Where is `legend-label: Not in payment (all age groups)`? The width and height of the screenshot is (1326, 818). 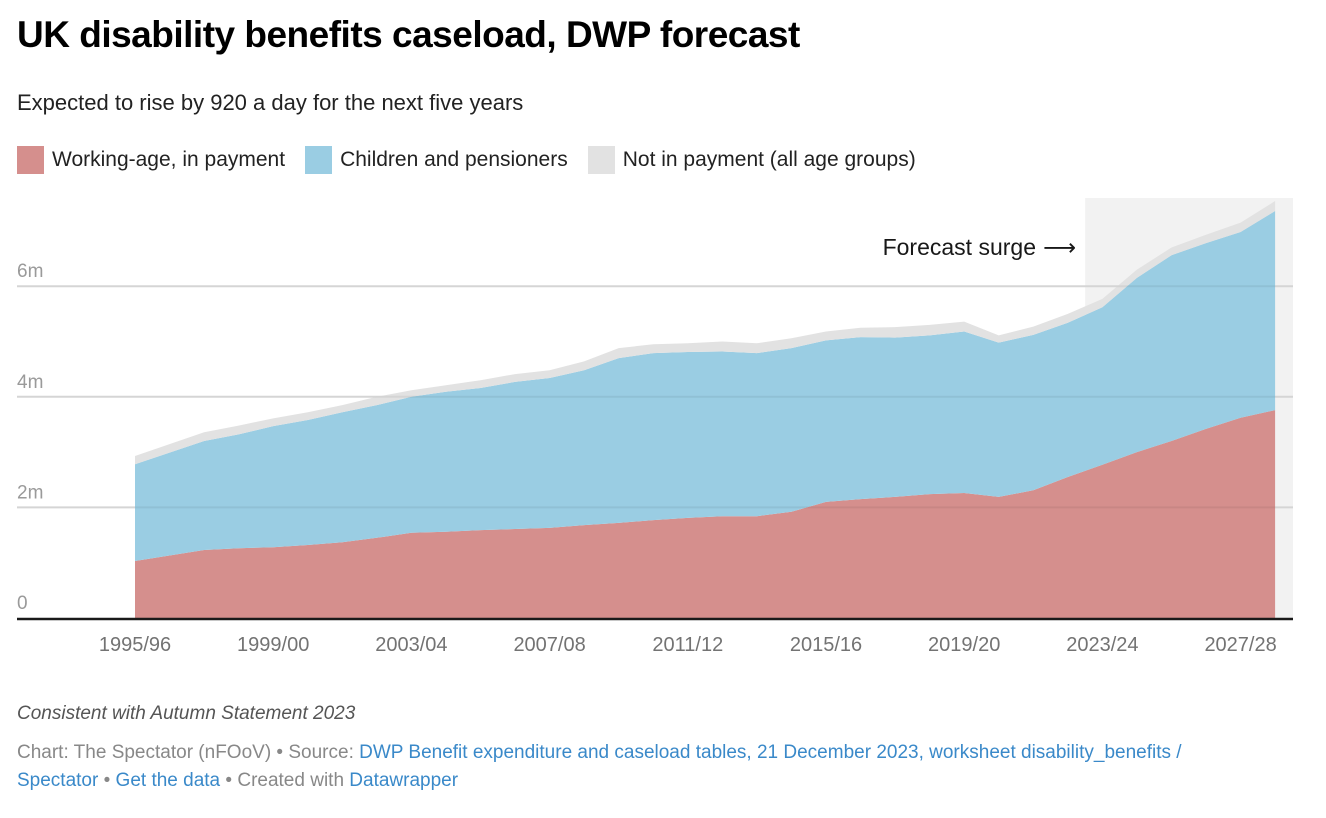 legend-label: Not in payment (all age groups) is located at coordinates (769, 159).